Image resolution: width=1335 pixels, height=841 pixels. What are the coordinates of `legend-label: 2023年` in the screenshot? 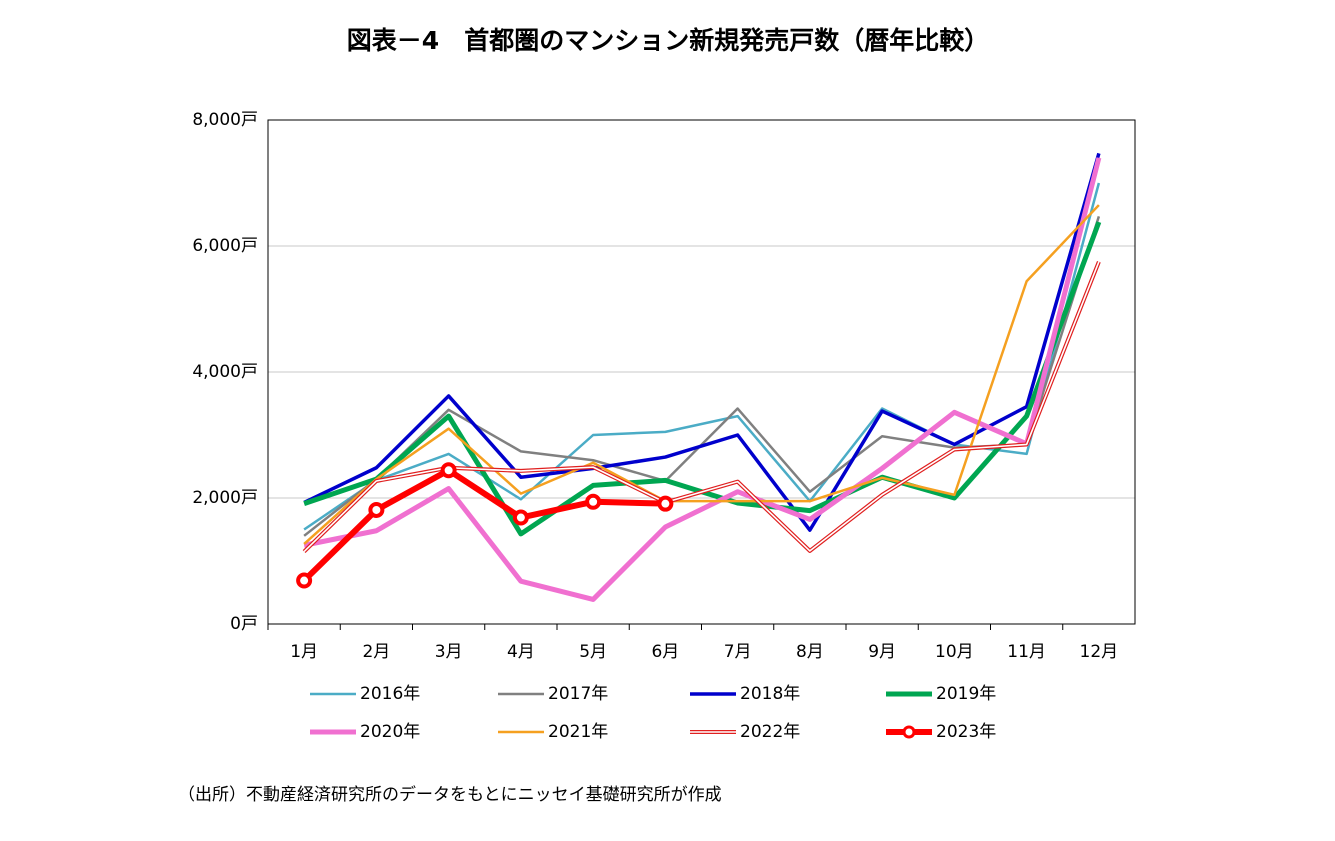 It's located at (966, 732).